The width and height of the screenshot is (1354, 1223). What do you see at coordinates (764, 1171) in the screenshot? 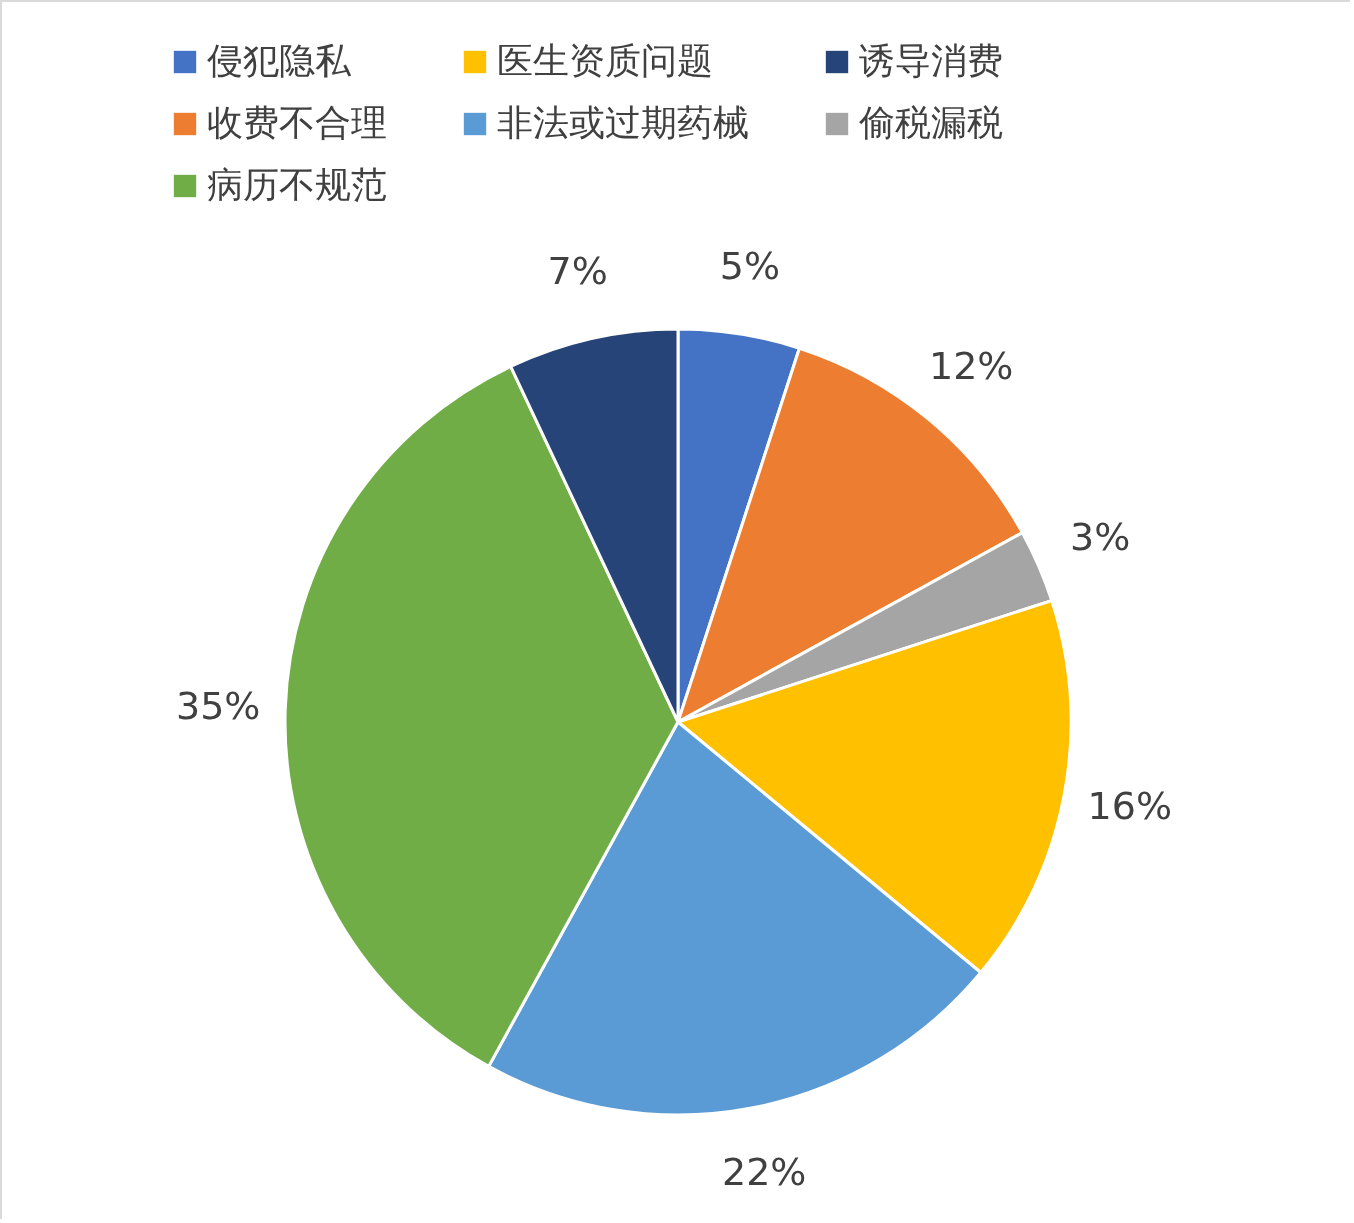
I see `data-label: 22%` at bounding box center [764, 1171].